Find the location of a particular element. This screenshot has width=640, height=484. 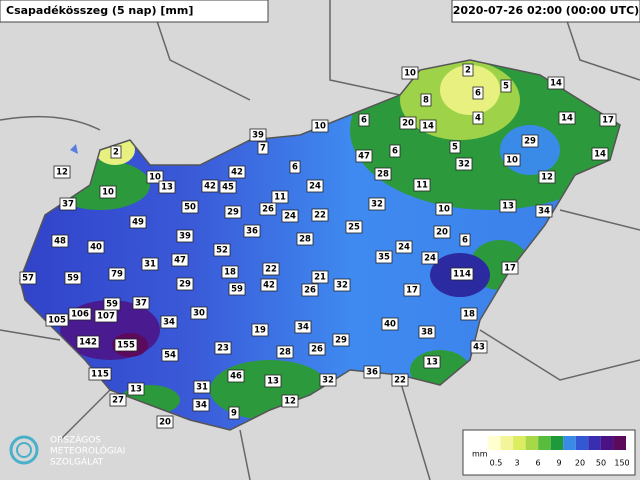

title: Csapadékösszeg (5 nap) [mm] is located at coordinates (99, 10).